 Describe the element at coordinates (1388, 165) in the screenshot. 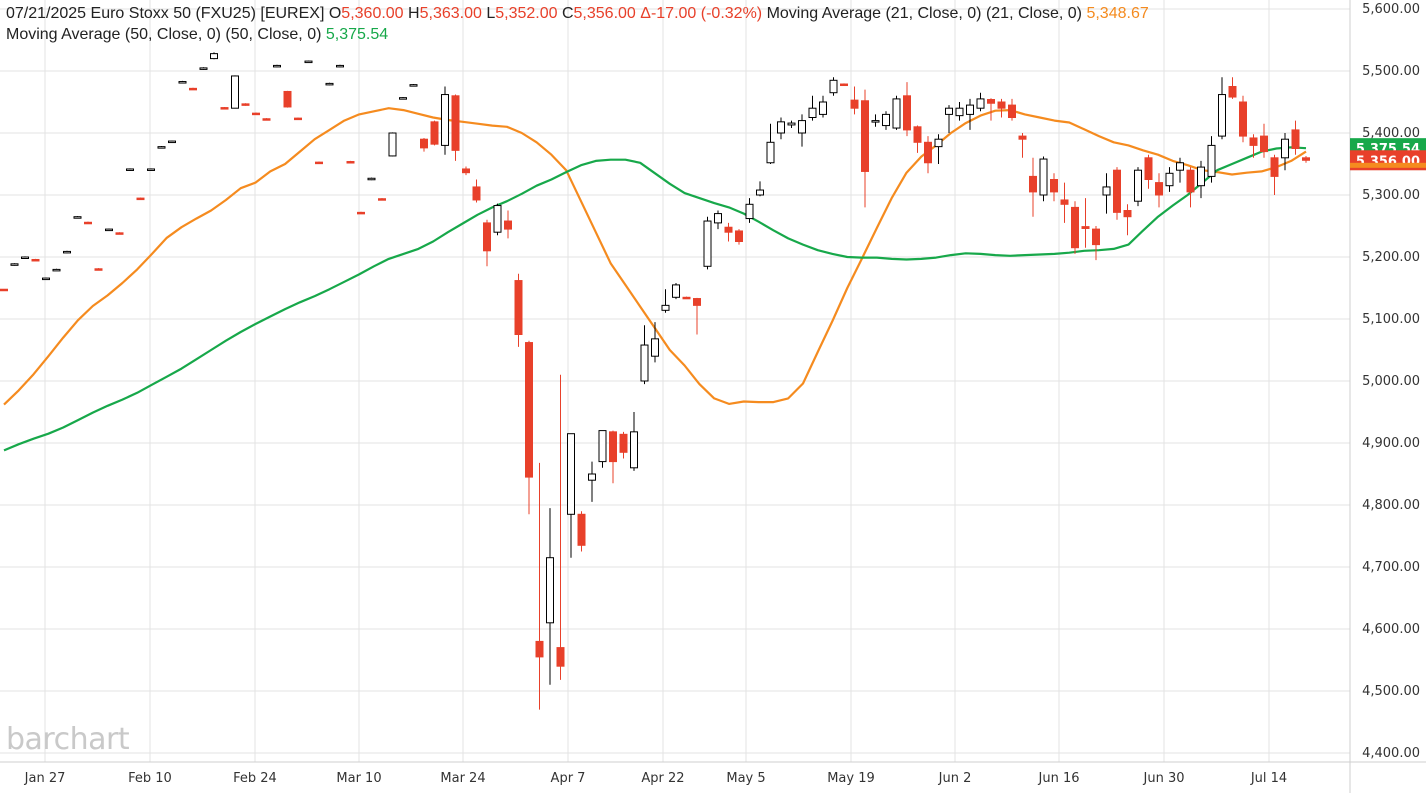

I see `ma21-price-marker` at that location.